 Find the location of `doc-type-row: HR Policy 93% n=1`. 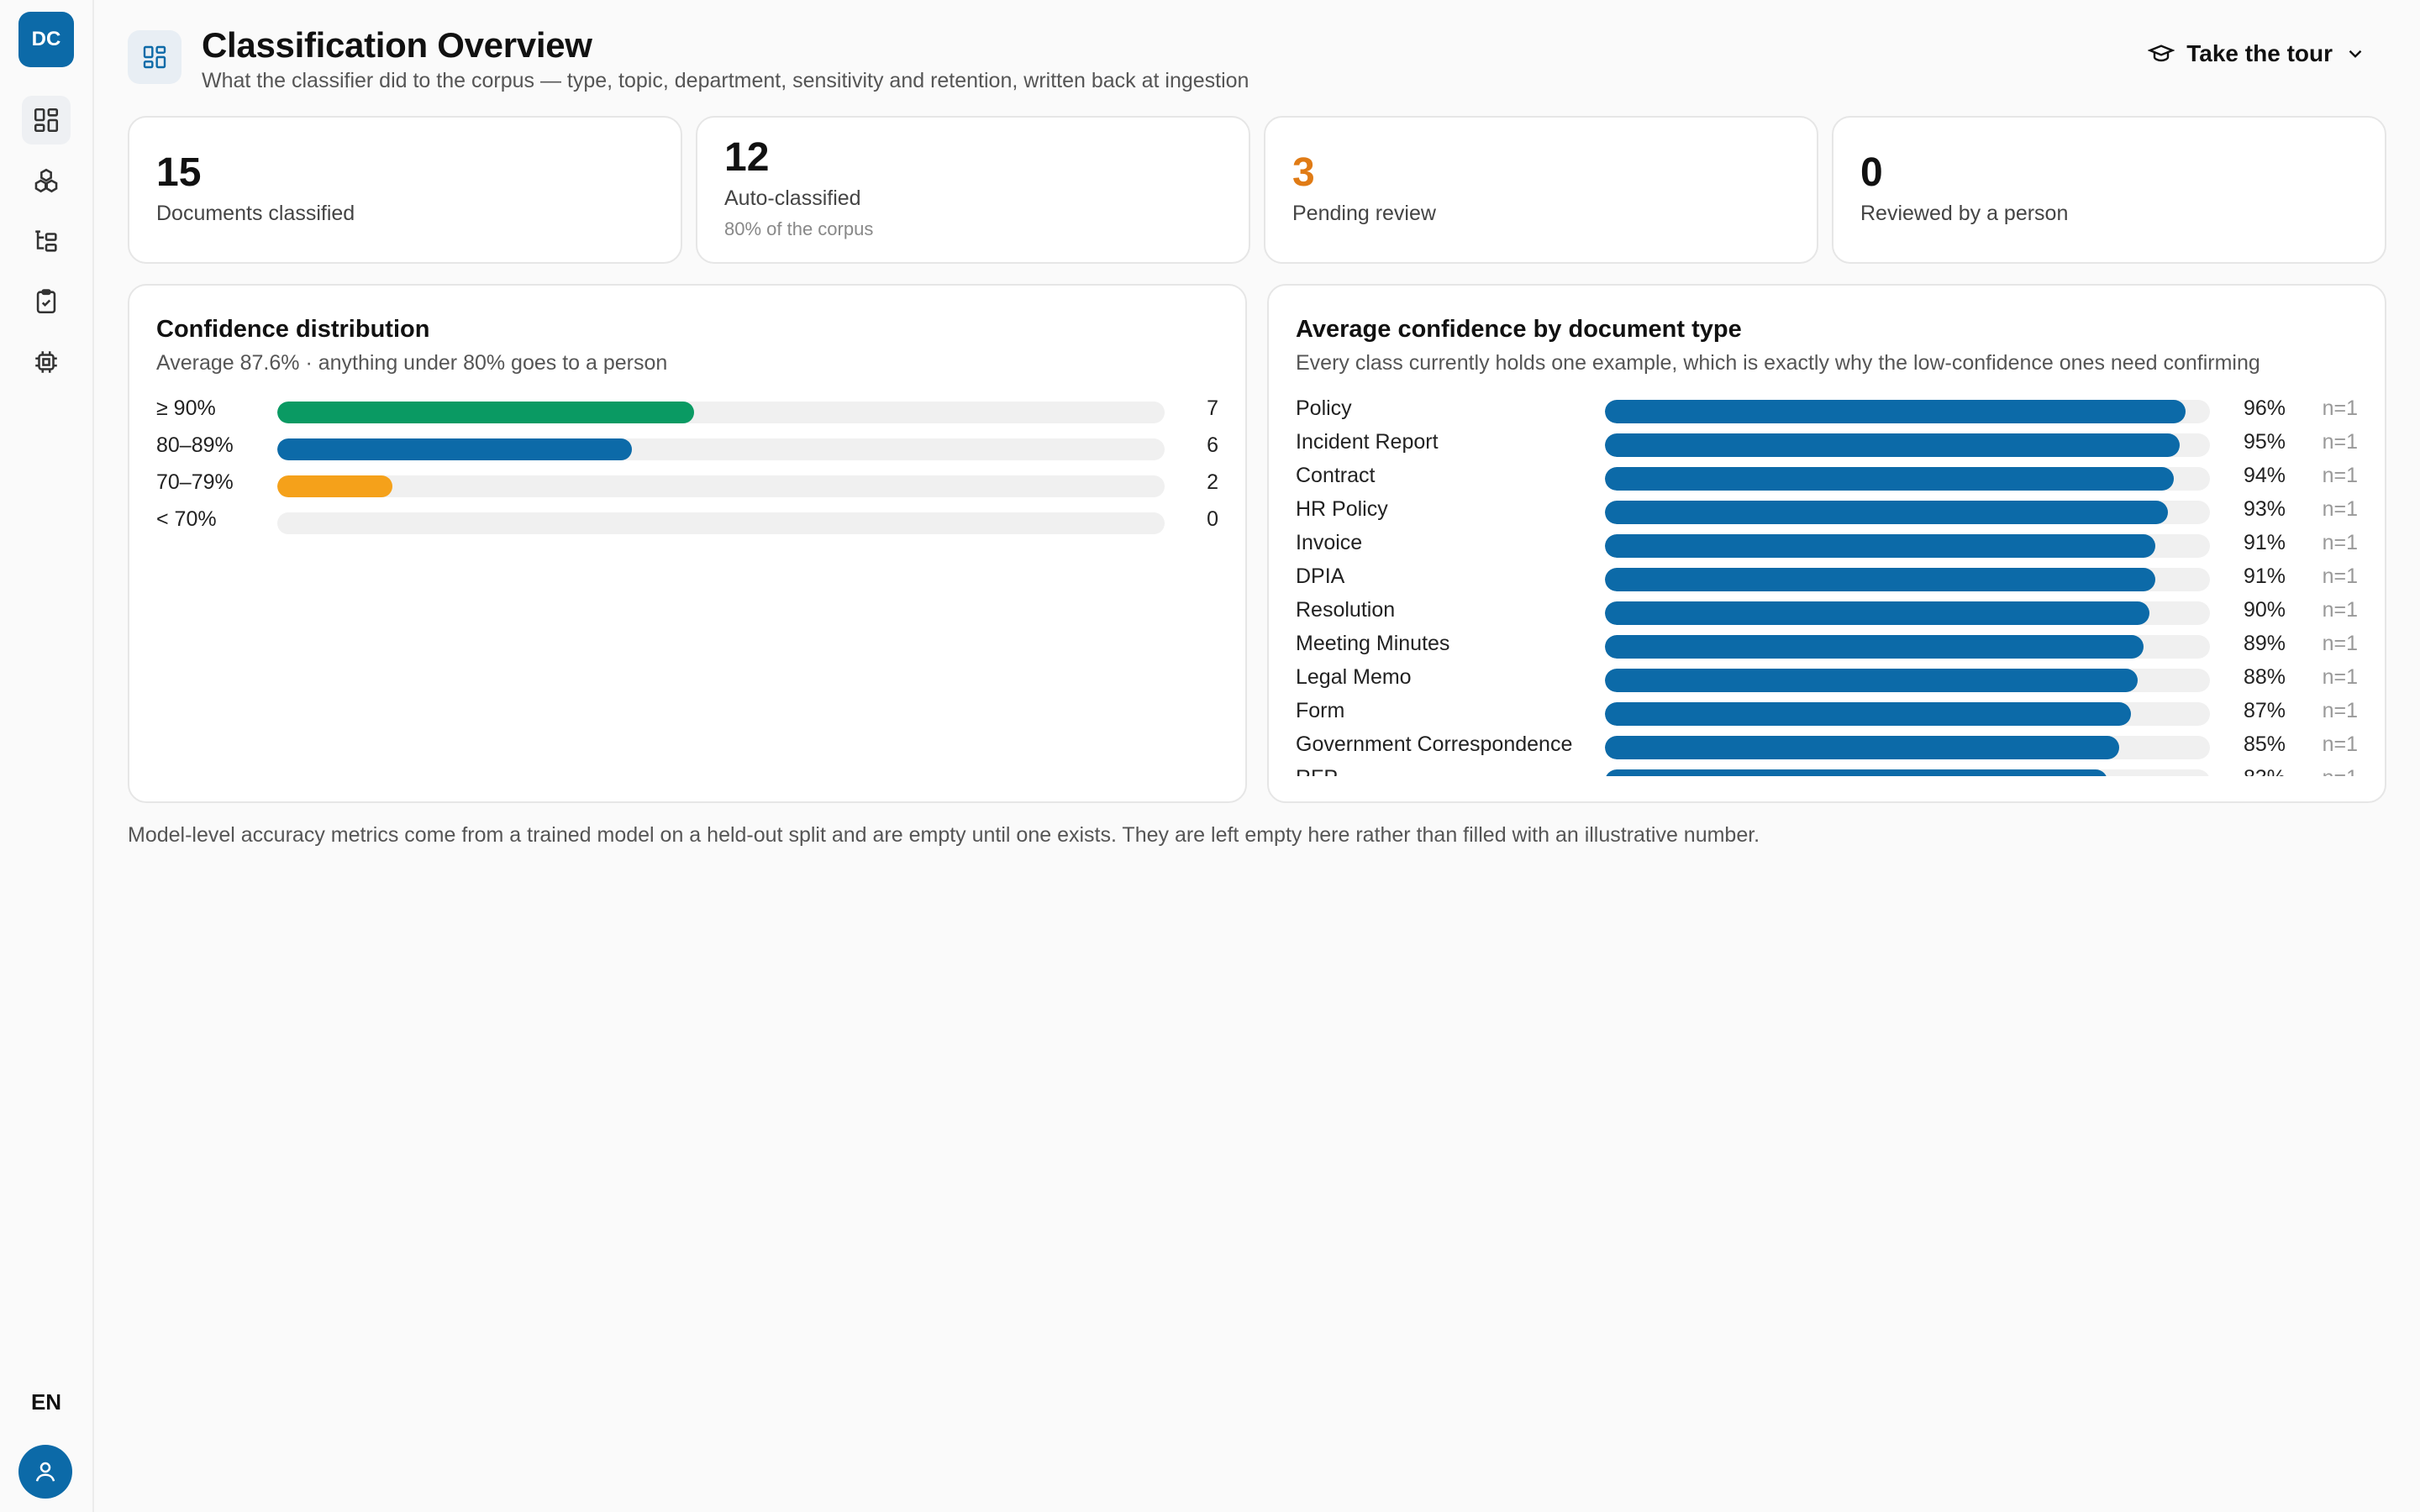

doc-type-row: HR Policy 93% n=1 is located at coordinates (1827, 509).